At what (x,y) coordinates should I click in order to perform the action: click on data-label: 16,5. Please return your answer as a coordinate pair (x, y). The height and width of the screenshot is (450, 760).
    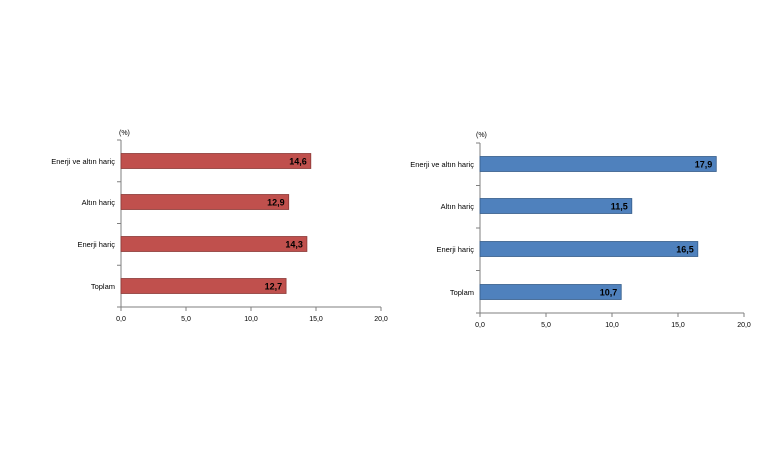
    Looking at the image, I should click on (685, 250).